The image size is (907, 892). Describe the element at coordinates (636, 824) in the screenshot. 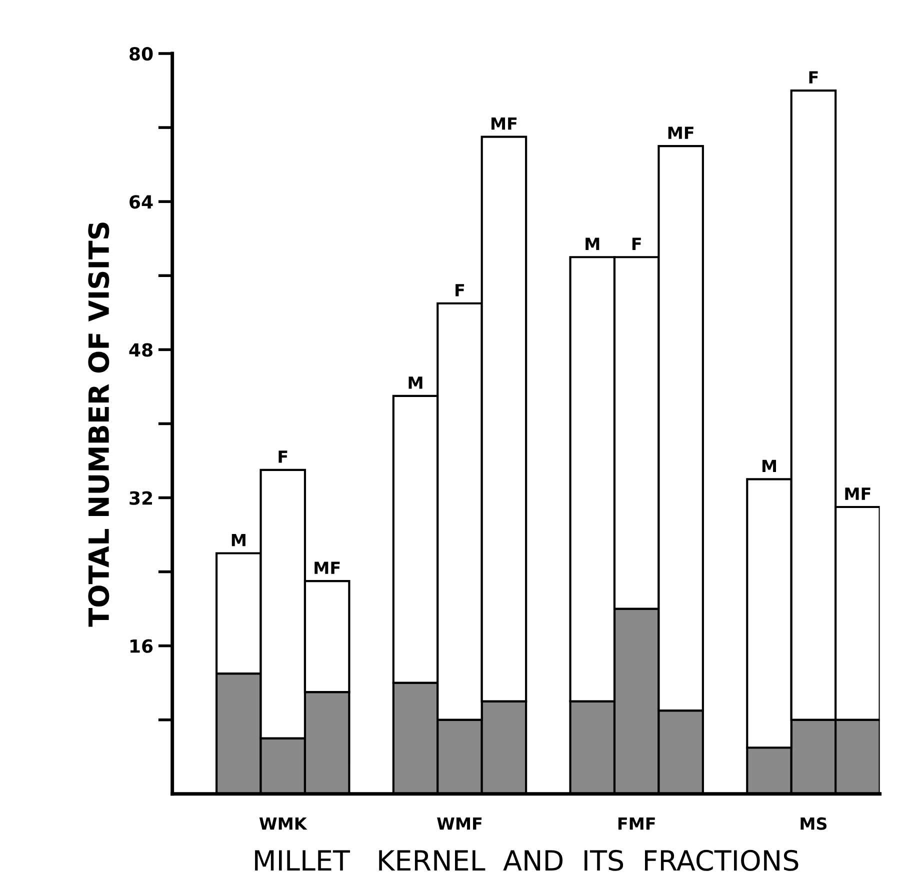

I see `text: FMF` at that location.